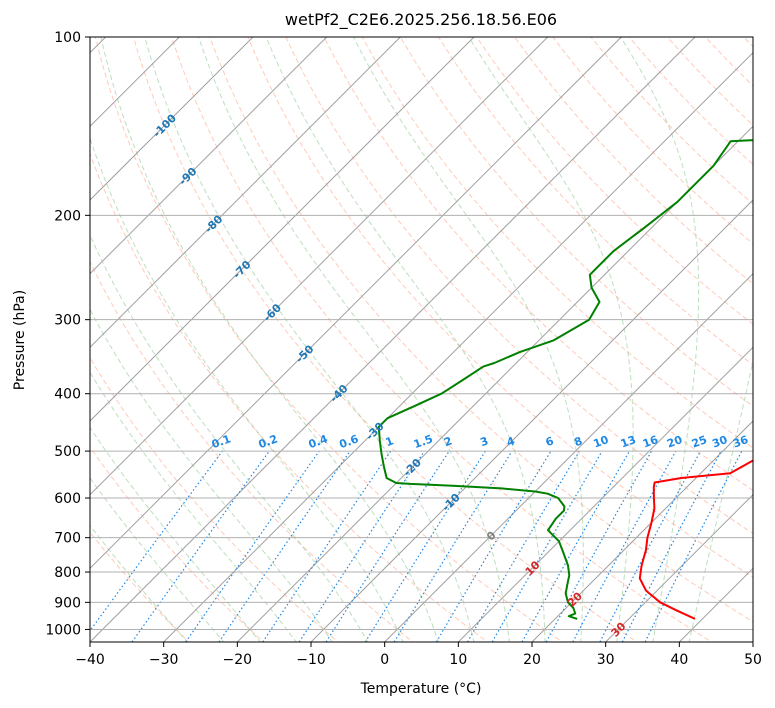  What do you see at coordinates (187, 176) in the screenshot?
I see `isotherm-label: -90` at bounding box center [187, 176].